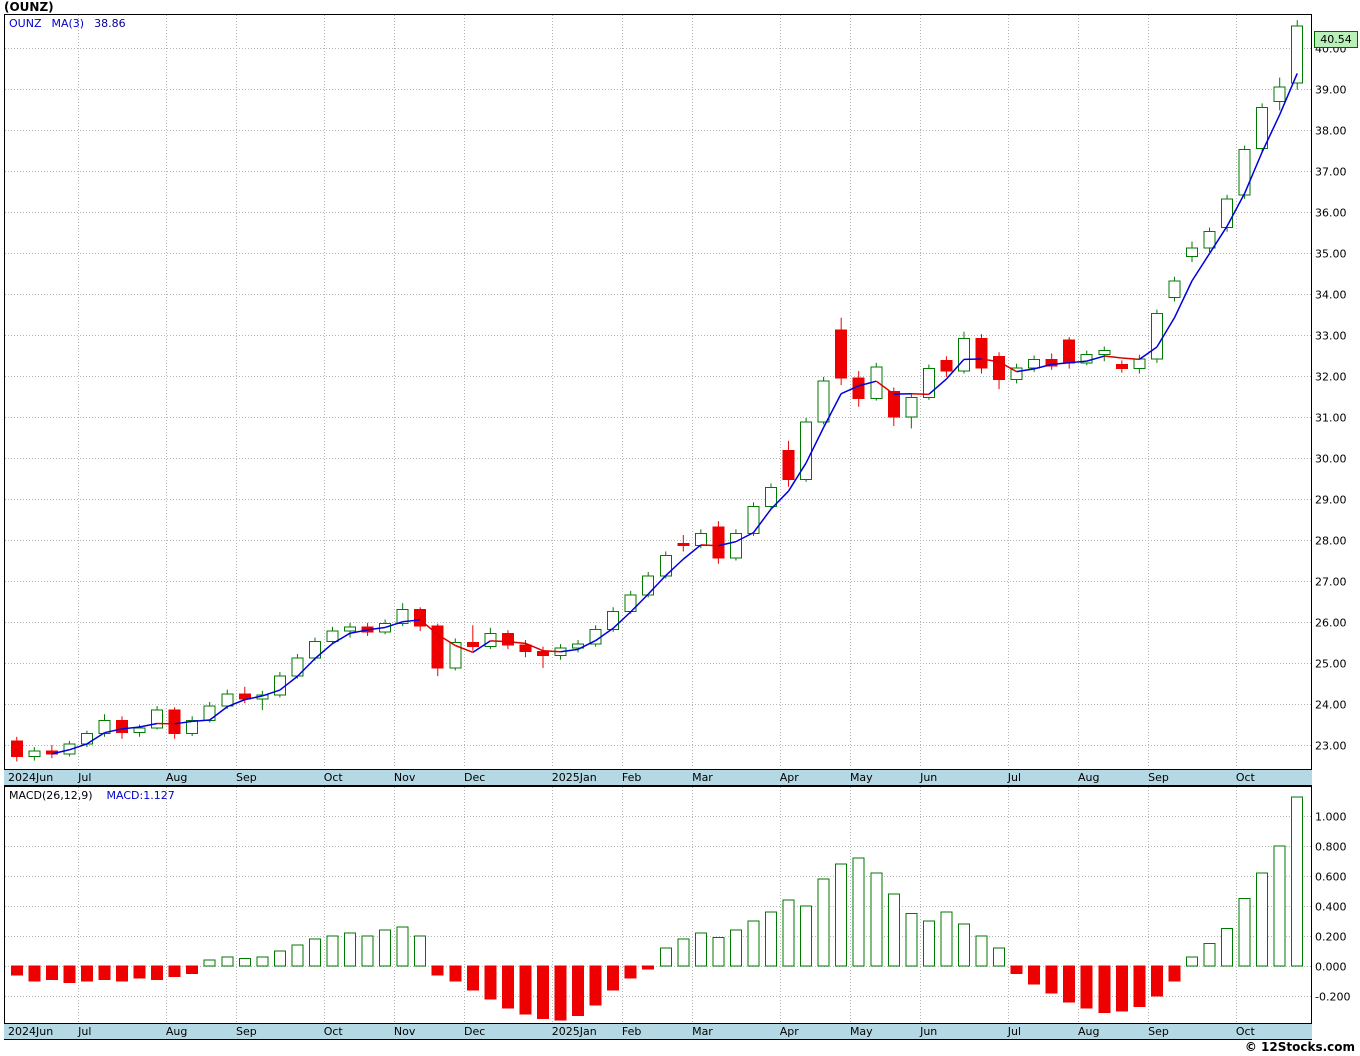  What do you see at coordinates (861, 1031) in the screenshot?
I see `x-axis-month-label: May` at bounding box center [861, 1031].